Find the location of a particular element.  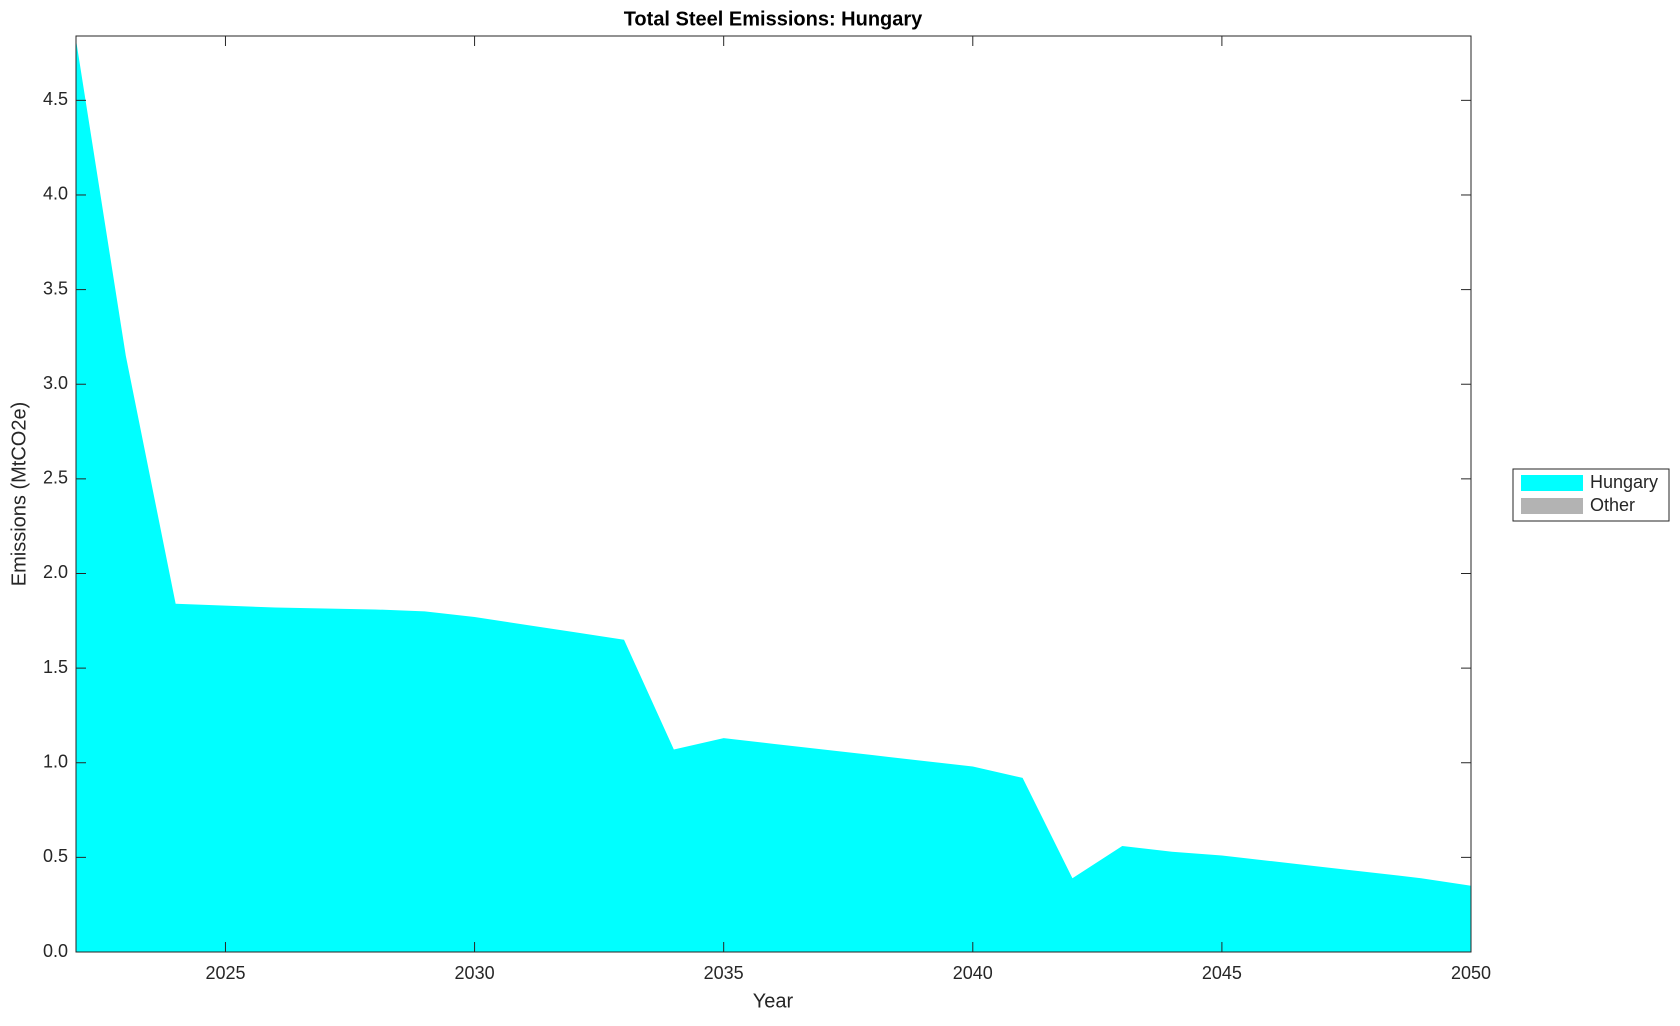

y-tick-label: 0.0 is located at coordinates (55, 951).